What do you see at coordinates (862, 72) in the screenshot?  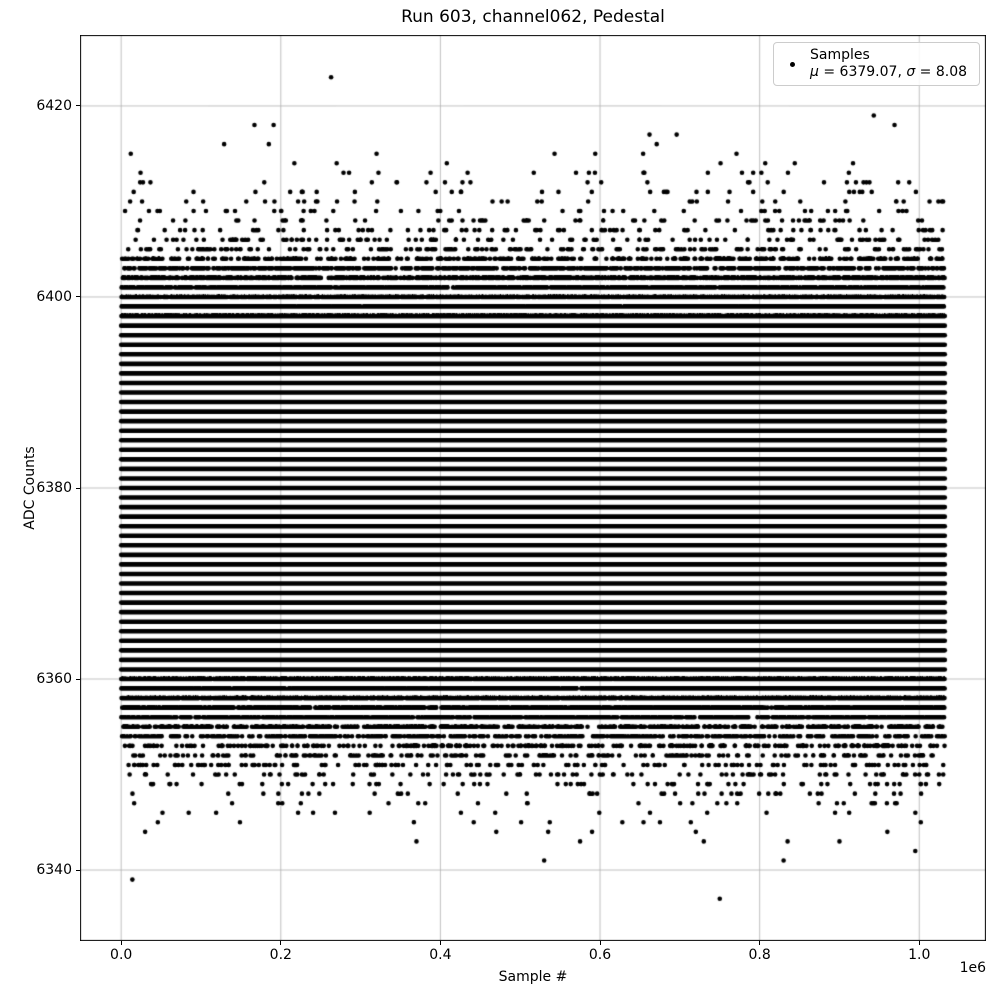 I see `mu-value: = 6379.07,` at bounding box center [862, 72].